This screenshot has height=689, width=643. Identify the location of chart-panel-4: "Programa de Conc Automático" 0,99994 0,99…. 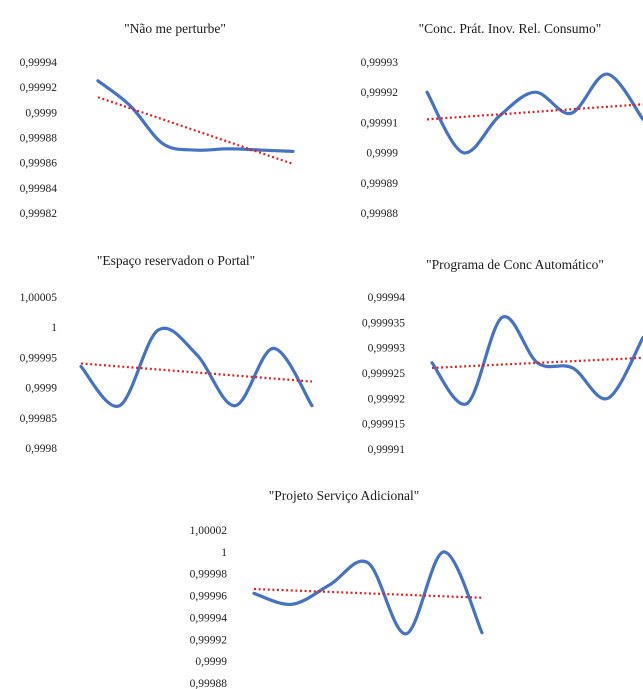
(502, 356).